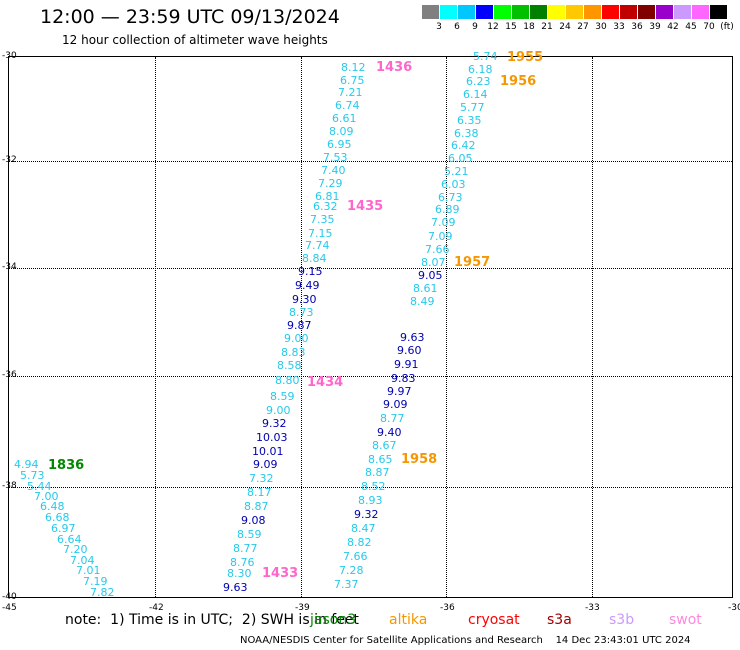 This screenshot has width=740, height=650. What do you see at coordinates (583, 27) in the screenshot?
I see `scale-label: 27` at bounding box center [583, 27].